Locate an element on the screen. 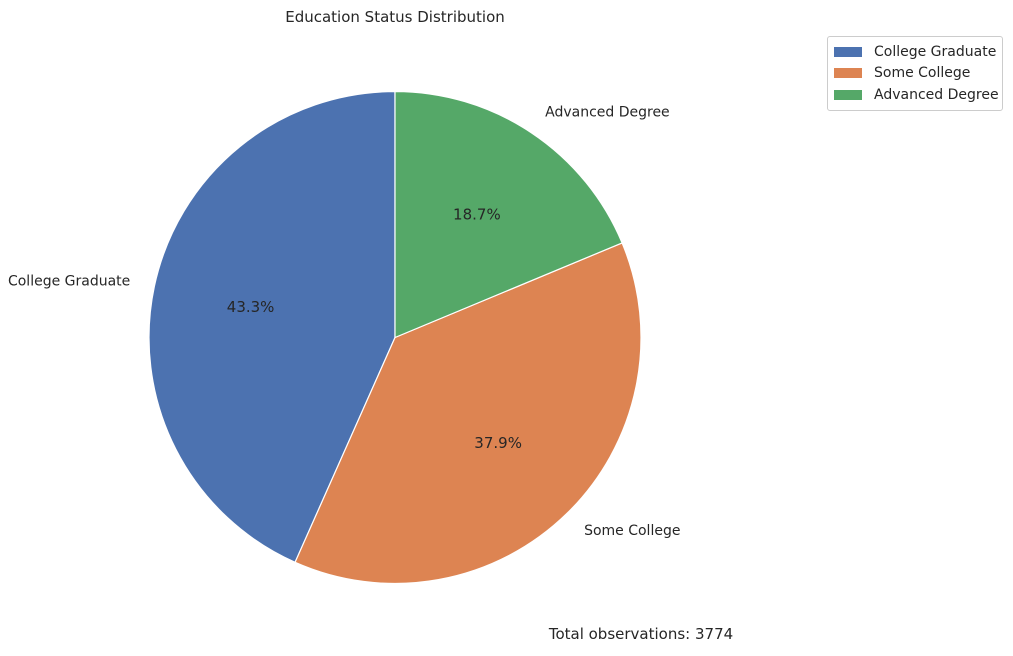 The height and width of the screenshot is (656, 1013). legend-item-college-graduate: College Graduate is located at coordinates (915, 52).